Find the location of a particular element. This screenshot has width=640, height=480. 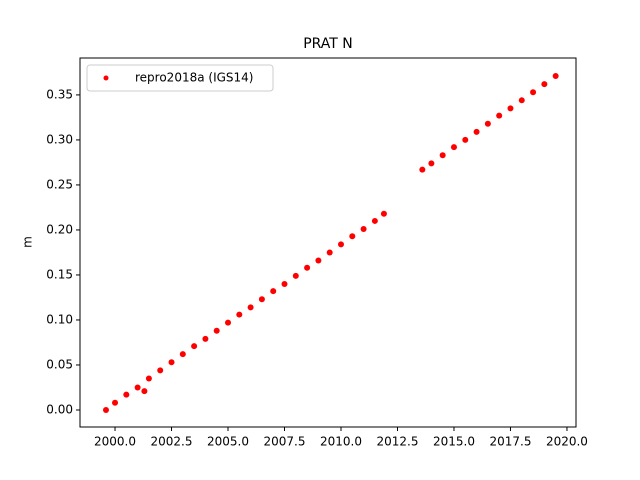

y-tick-label: 0.10 is located at coordinates (59, 319).